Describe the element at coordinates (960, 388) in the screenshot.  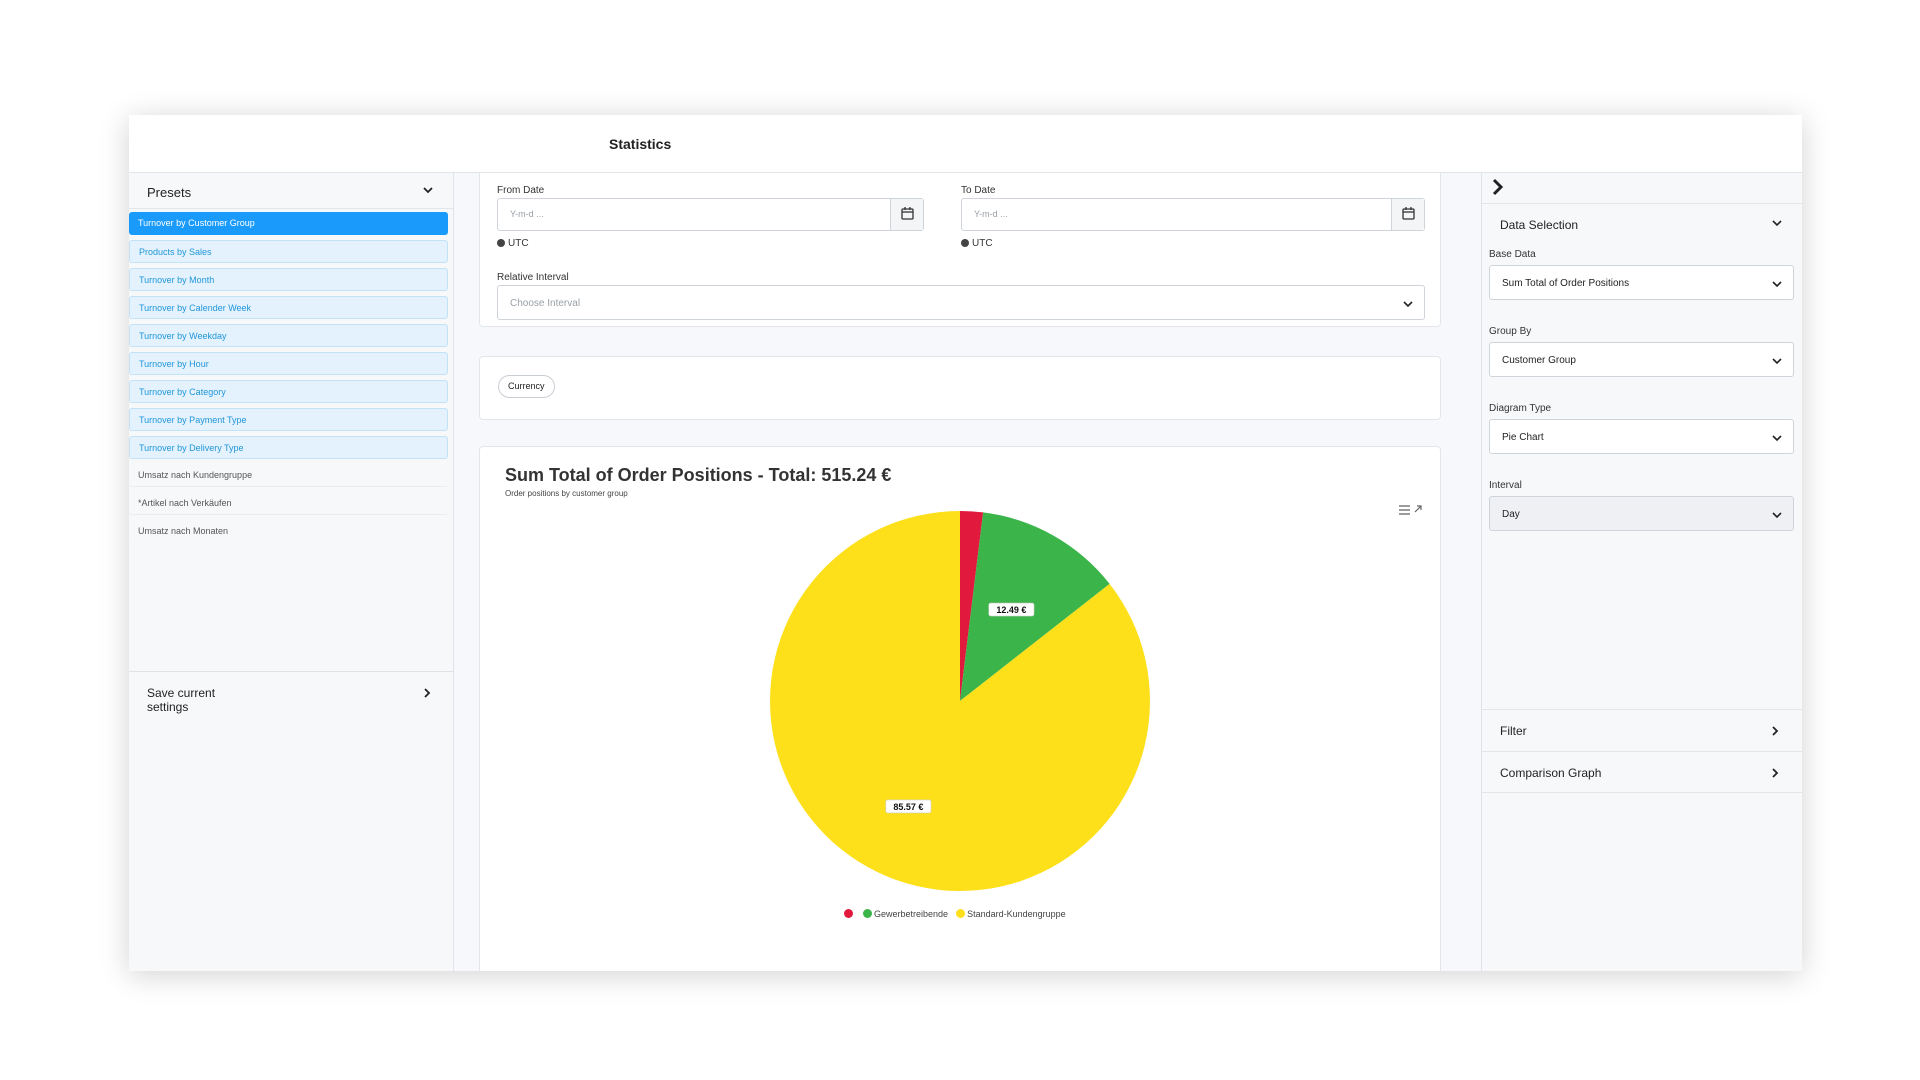
I see `currency-card: Currency` at that location.